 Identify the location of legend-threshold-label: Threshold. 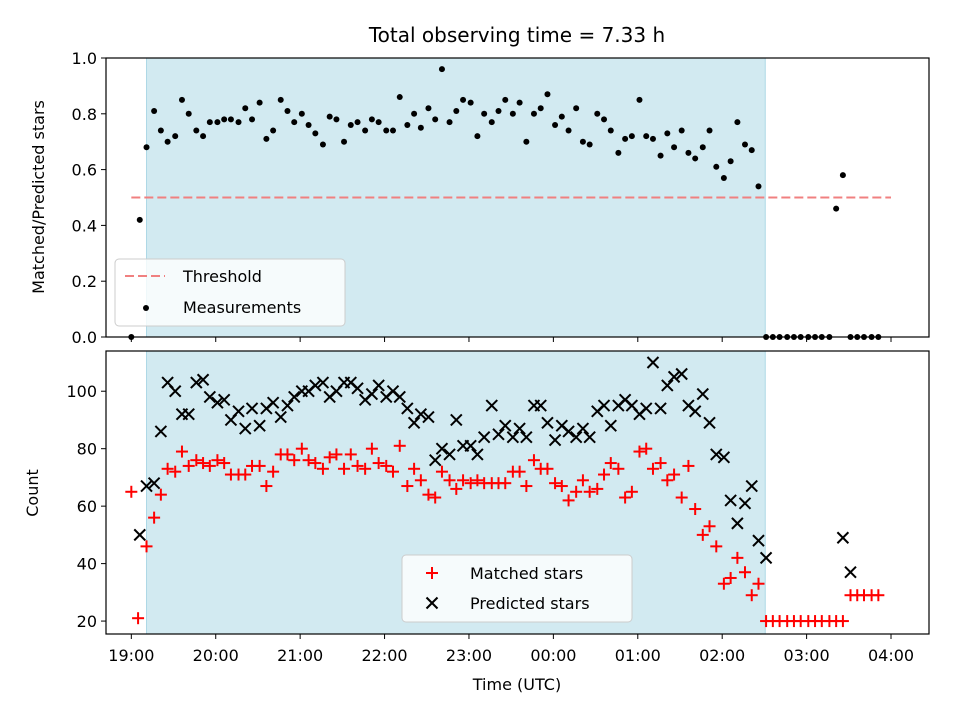
(222, 276).